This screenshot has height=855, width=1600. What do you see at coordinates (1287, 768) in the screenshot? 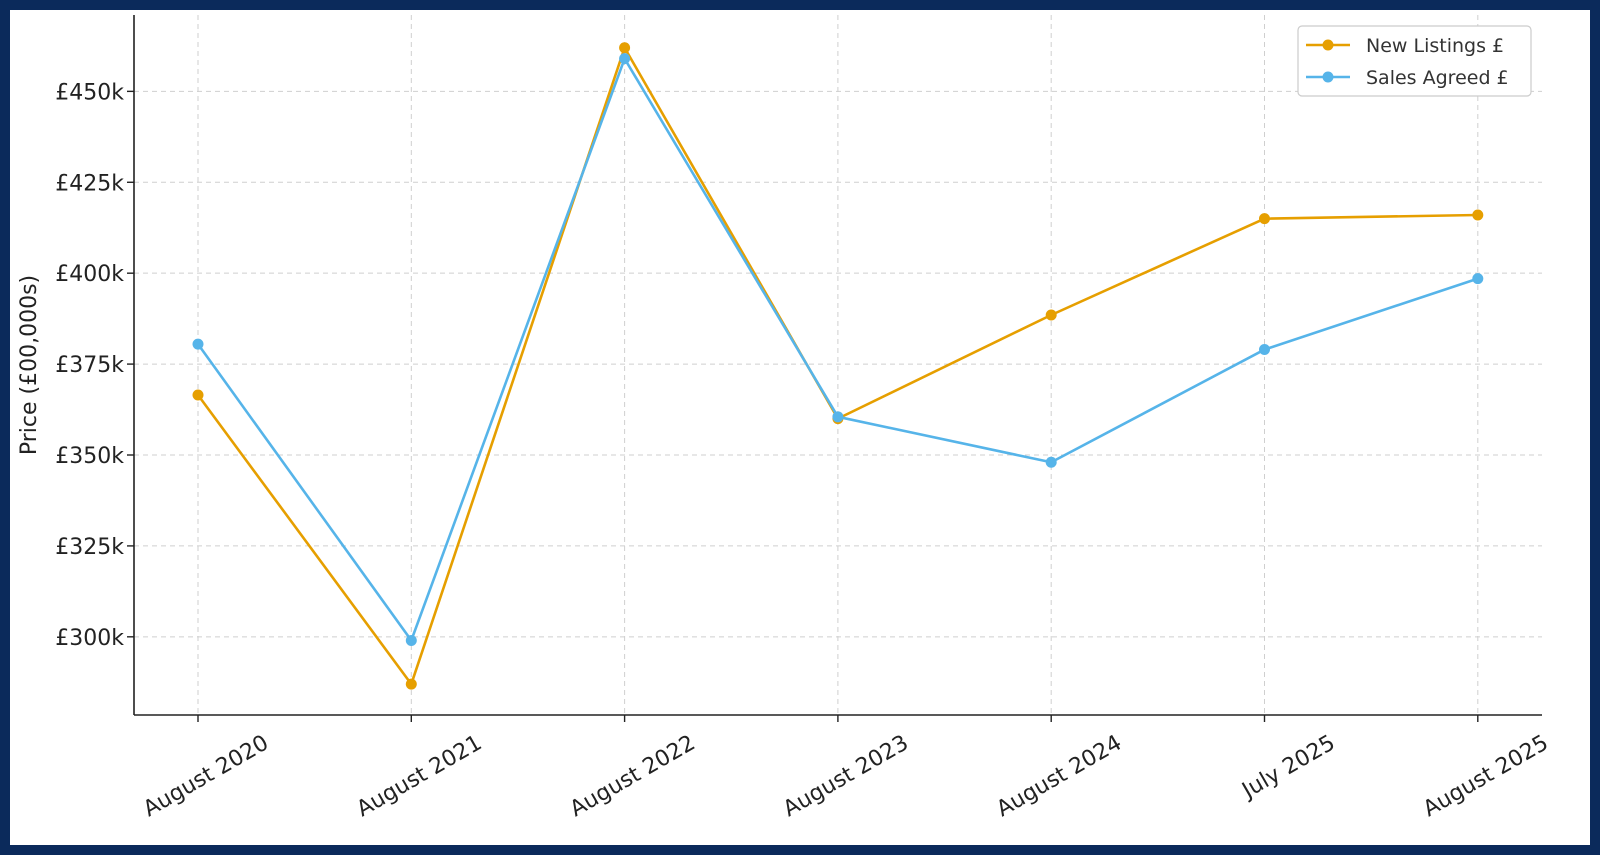
I see `x-tick-label: July 2025` at bounding box center [1287, 768].